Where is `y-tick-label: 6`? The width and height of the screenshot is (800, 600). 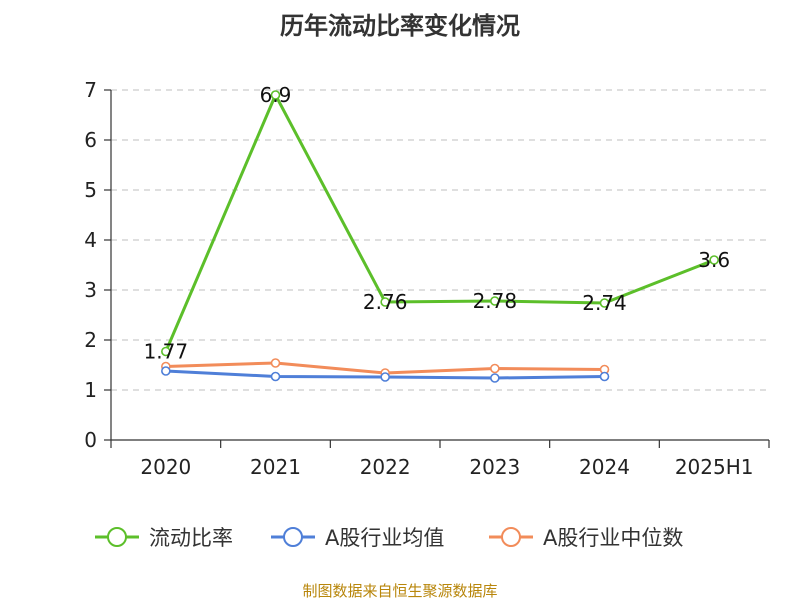 y-tick-label: 6 is located at coordinates (90, 140).